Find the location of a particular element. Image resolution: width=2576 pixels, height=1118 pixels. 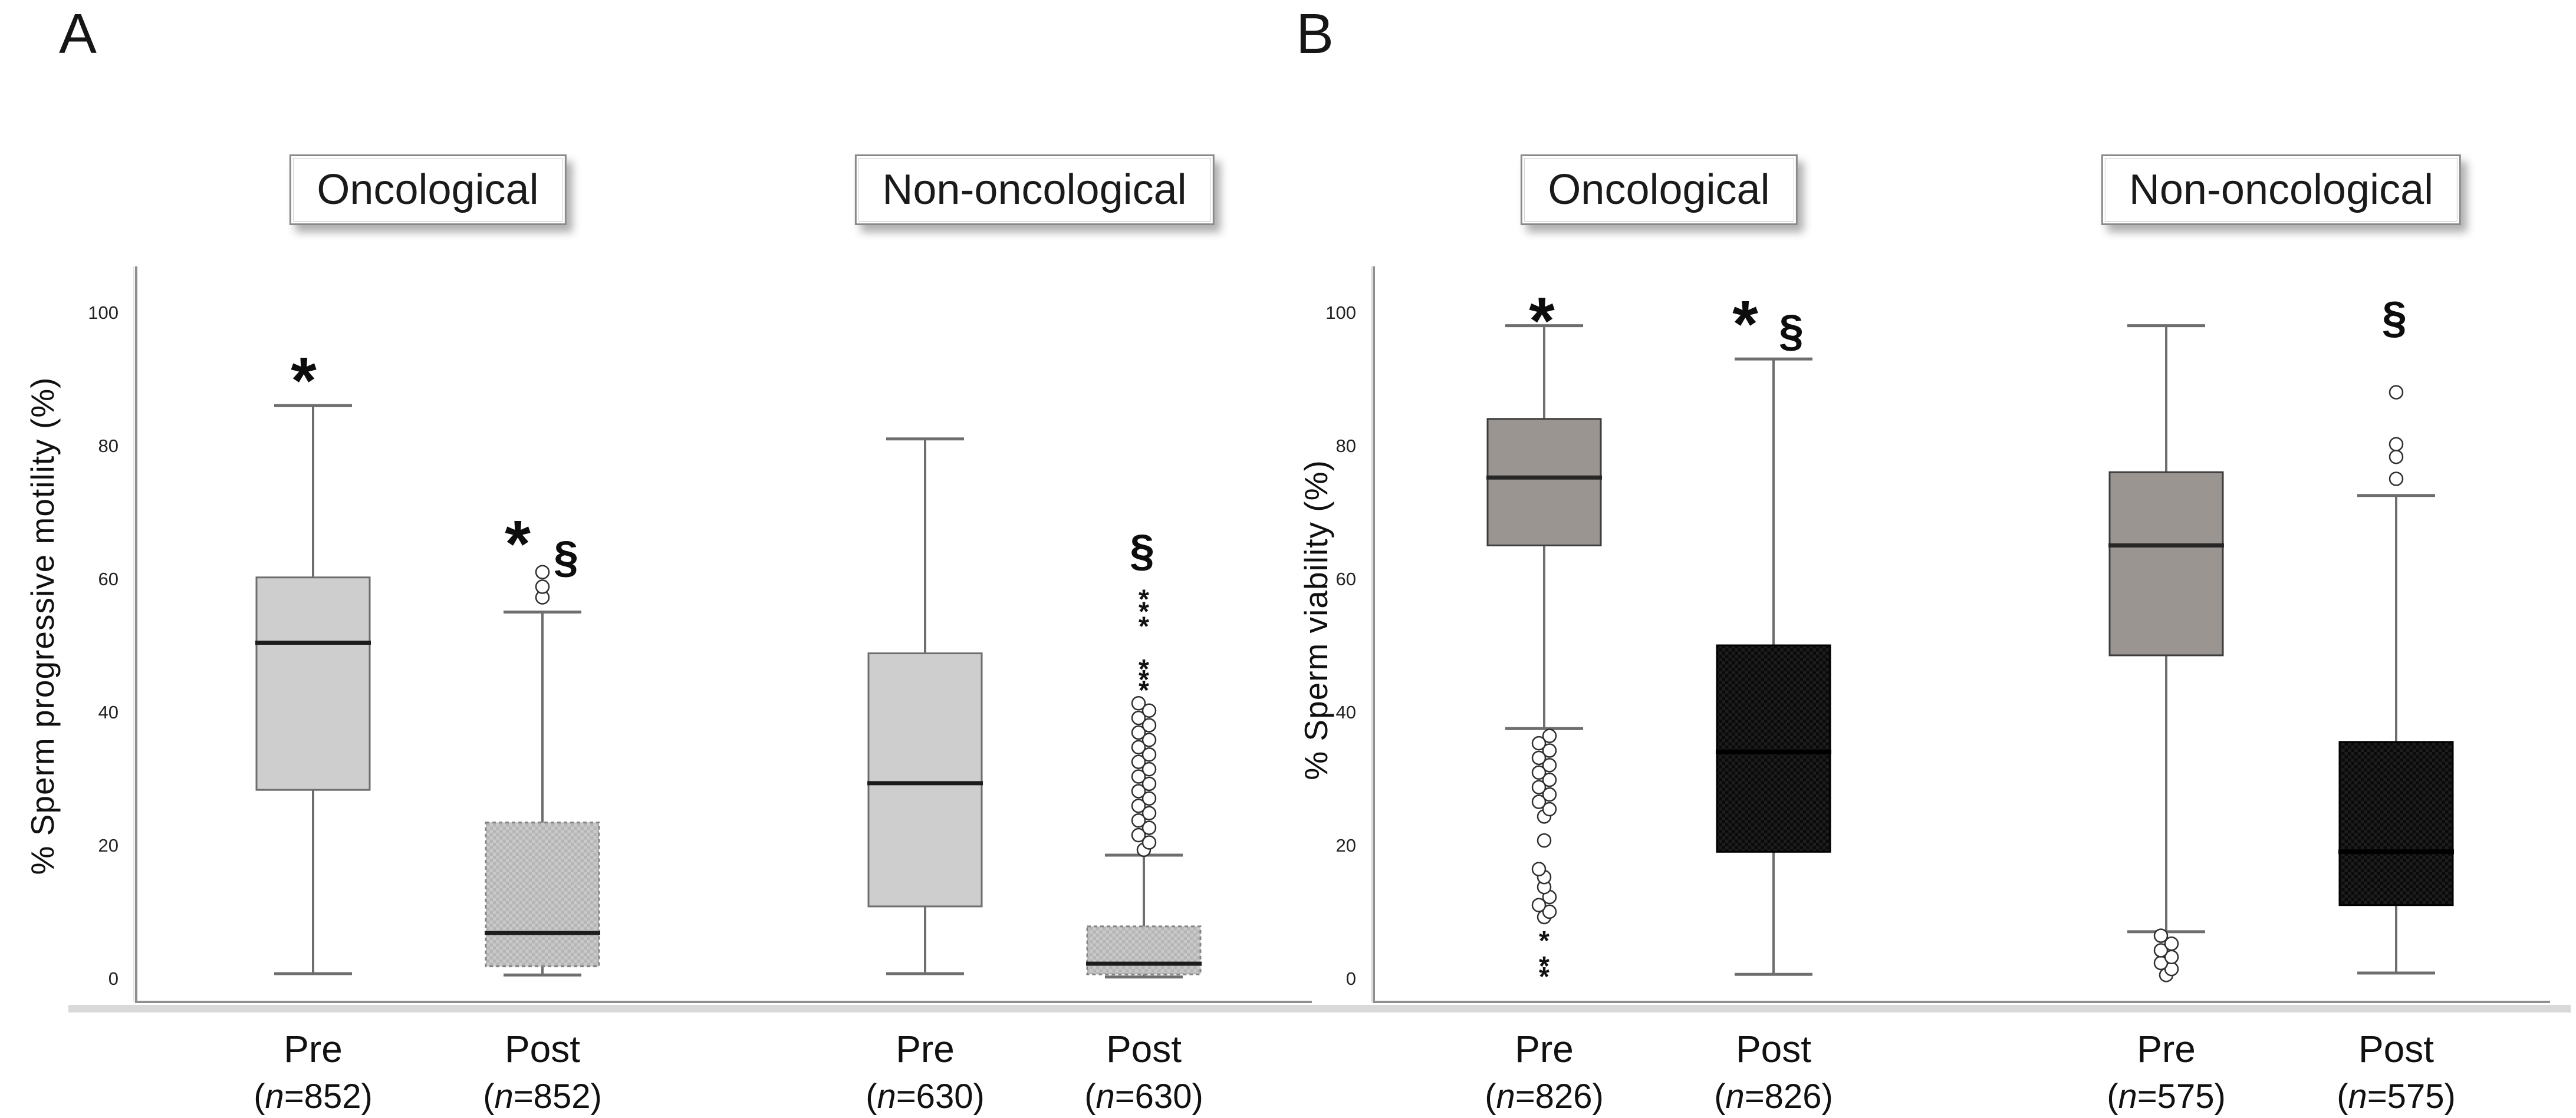

group-title-b-non-oncological: Non-oncological is located at coordinates (2282, 189).